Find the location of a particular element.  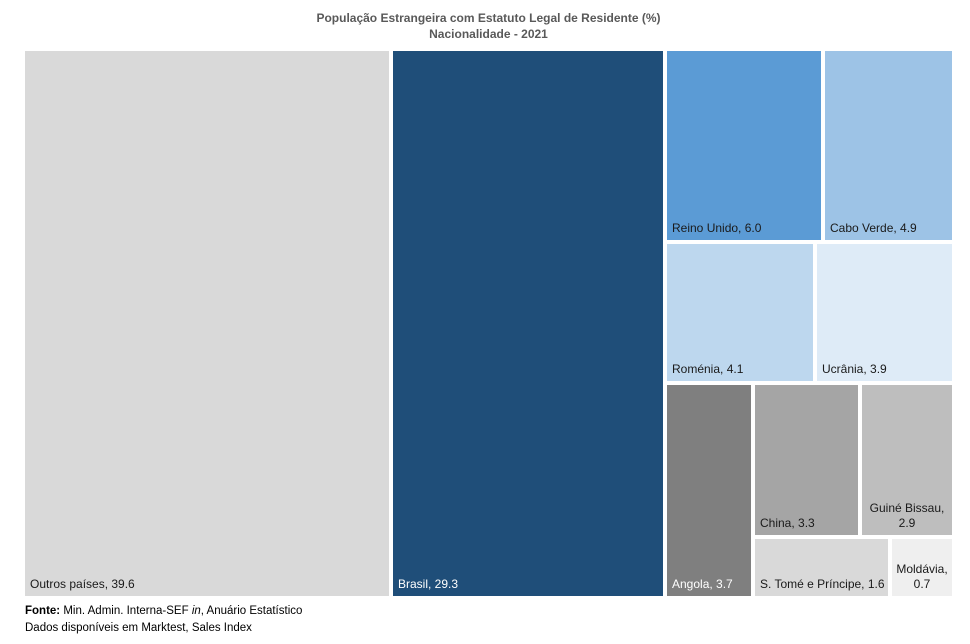

cell-label: Moldávia, is located at coordinates (922, 569).